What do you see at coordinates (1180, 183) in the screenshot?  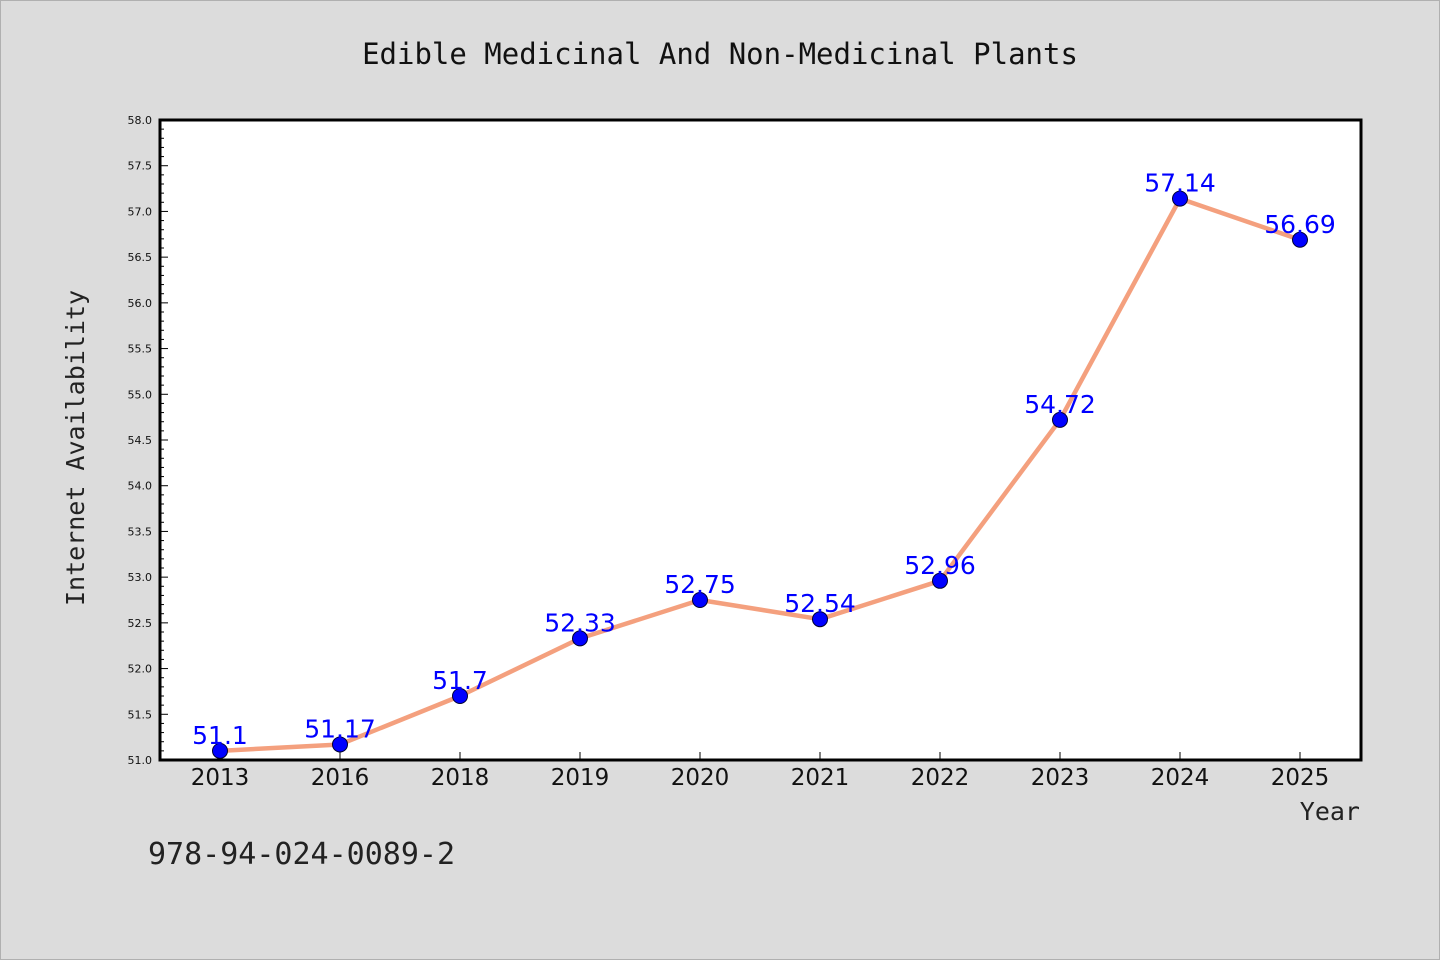 I see `data-label: 57.14` at bounding box center [1180, 183].